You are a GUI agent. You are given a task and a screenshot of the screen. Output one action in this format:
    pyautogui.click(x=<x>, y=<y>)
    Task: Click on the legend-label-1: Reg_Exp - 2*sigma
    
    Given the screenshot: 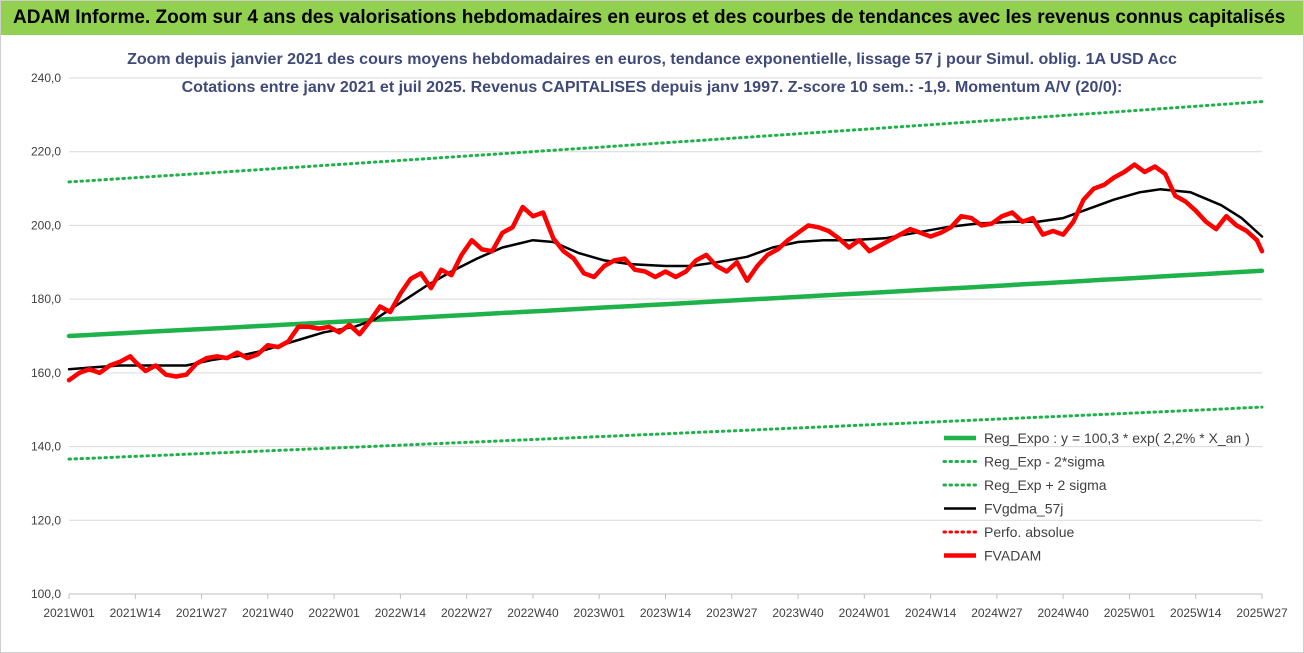 What is the action you would take?
    pyautogui.click(x=1044, y=462)
    